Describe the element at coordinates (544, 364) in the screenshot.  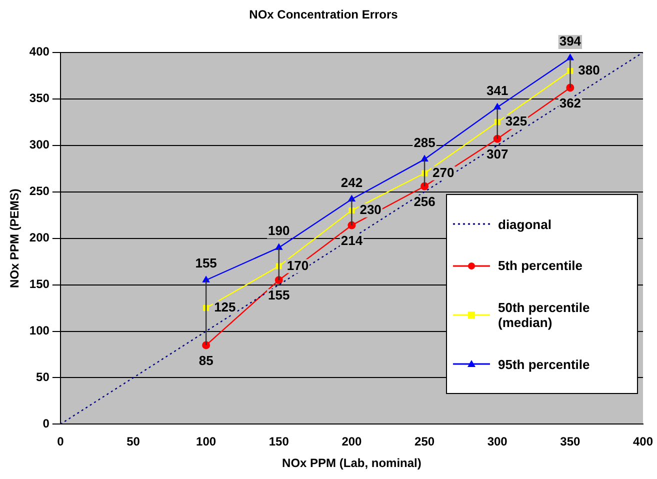
I see `legend-label: 95th percentile` at that location.